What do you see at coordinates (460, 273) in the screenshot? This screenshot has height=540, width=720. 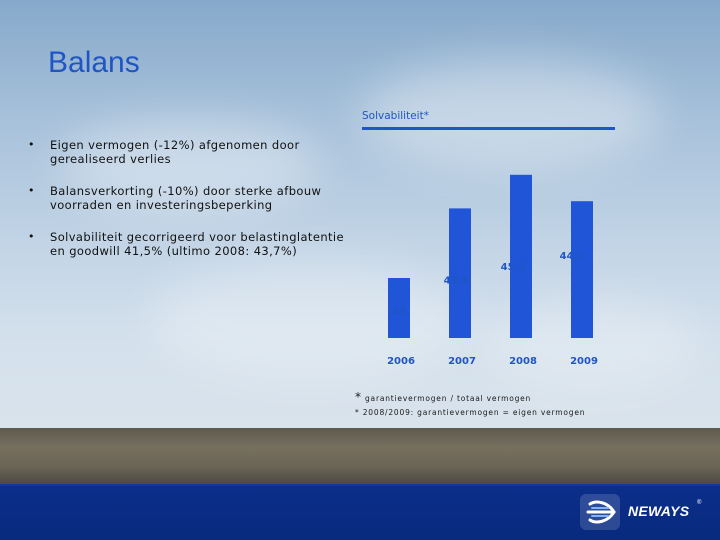 I see `bar-2007` at bounding box center [460, 273].